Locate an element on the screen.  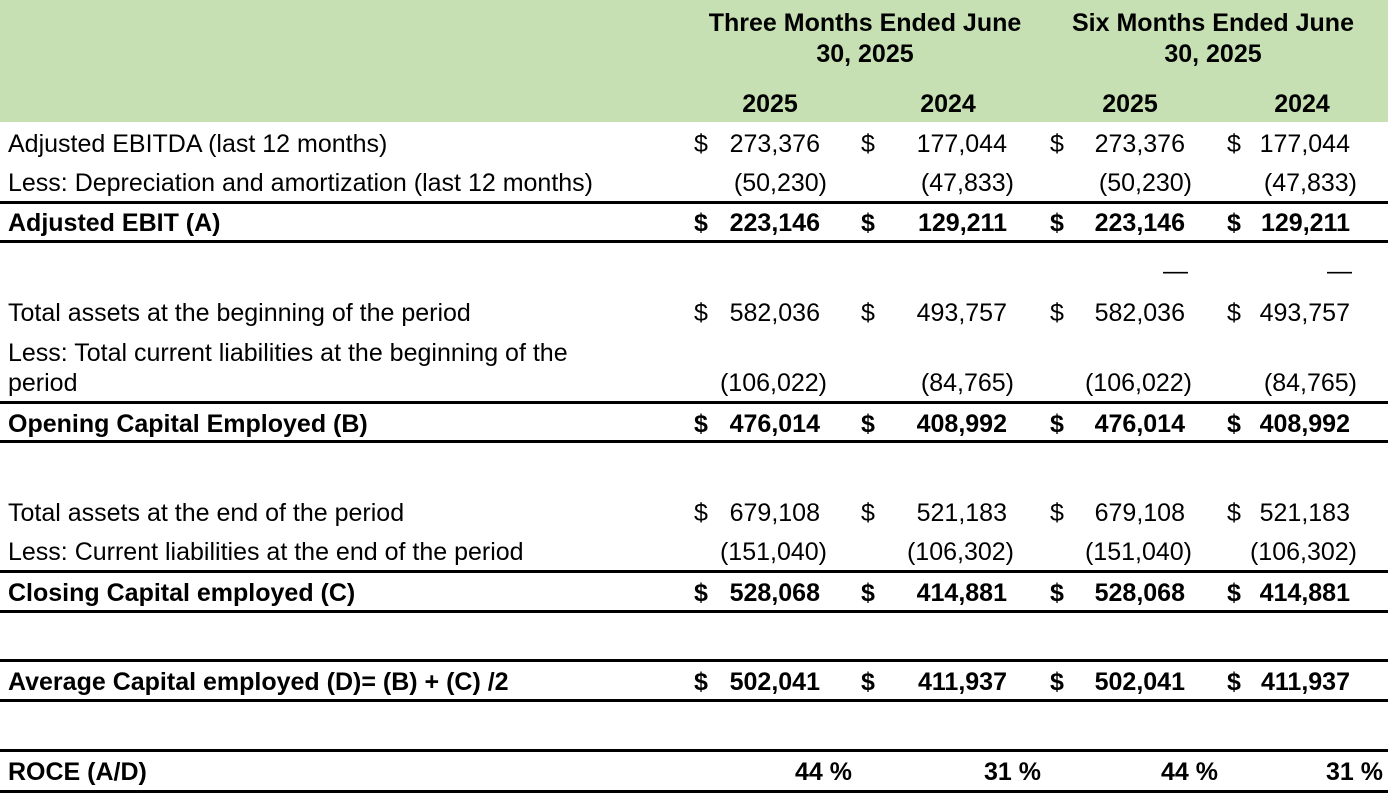
value-6m-2024: (84,765) is located at coordinates (1310, 383).